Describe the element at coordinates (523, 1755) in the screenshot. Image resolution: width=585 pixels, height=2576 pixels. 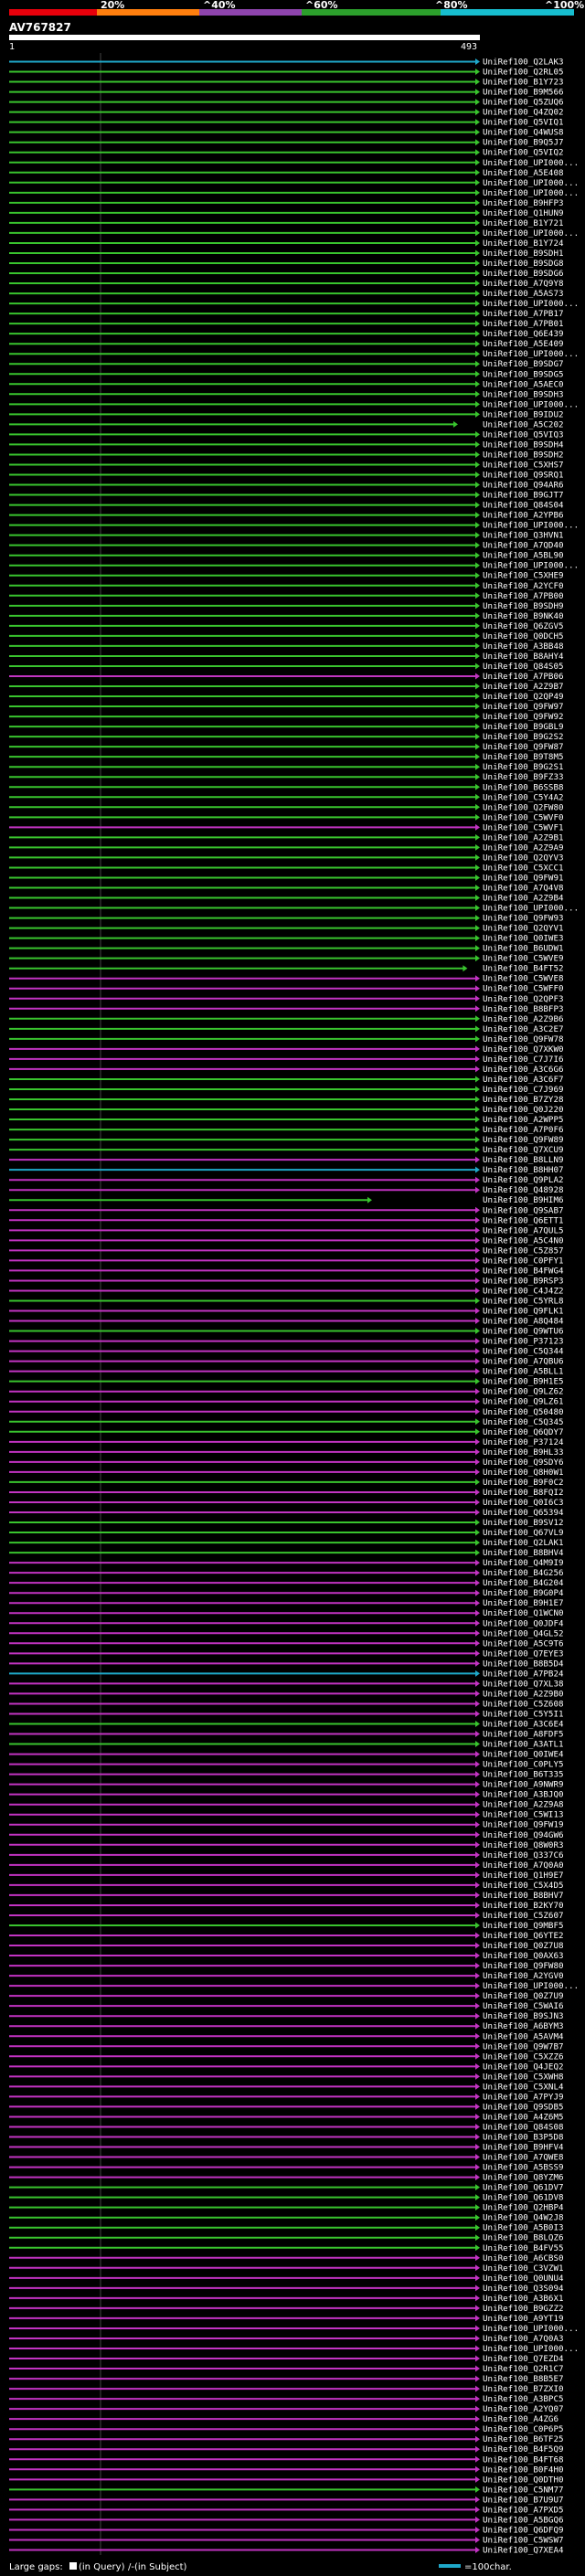
I see `hit-label: UniRef100_Q0IWE4` at that location.